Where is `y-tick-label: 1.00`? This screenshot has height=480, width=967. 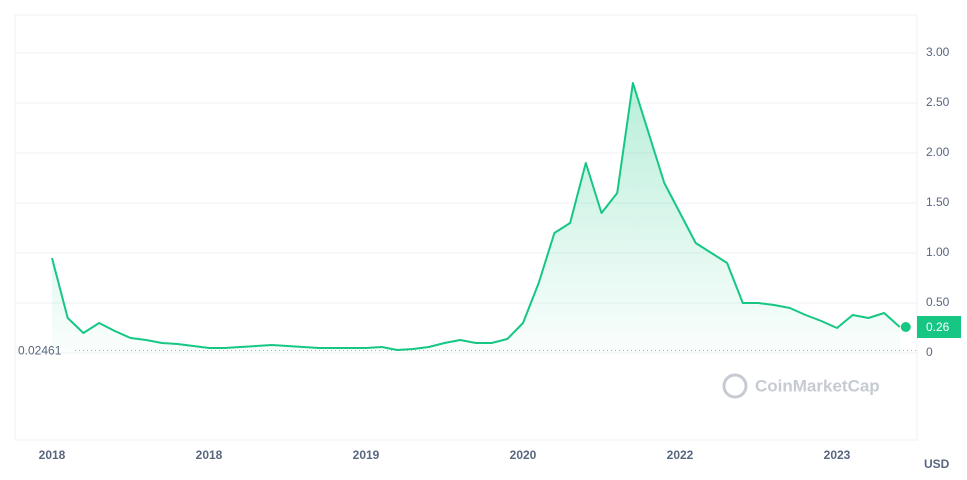
y-tick-label: 1.00 is located at coordinates (938, 252).